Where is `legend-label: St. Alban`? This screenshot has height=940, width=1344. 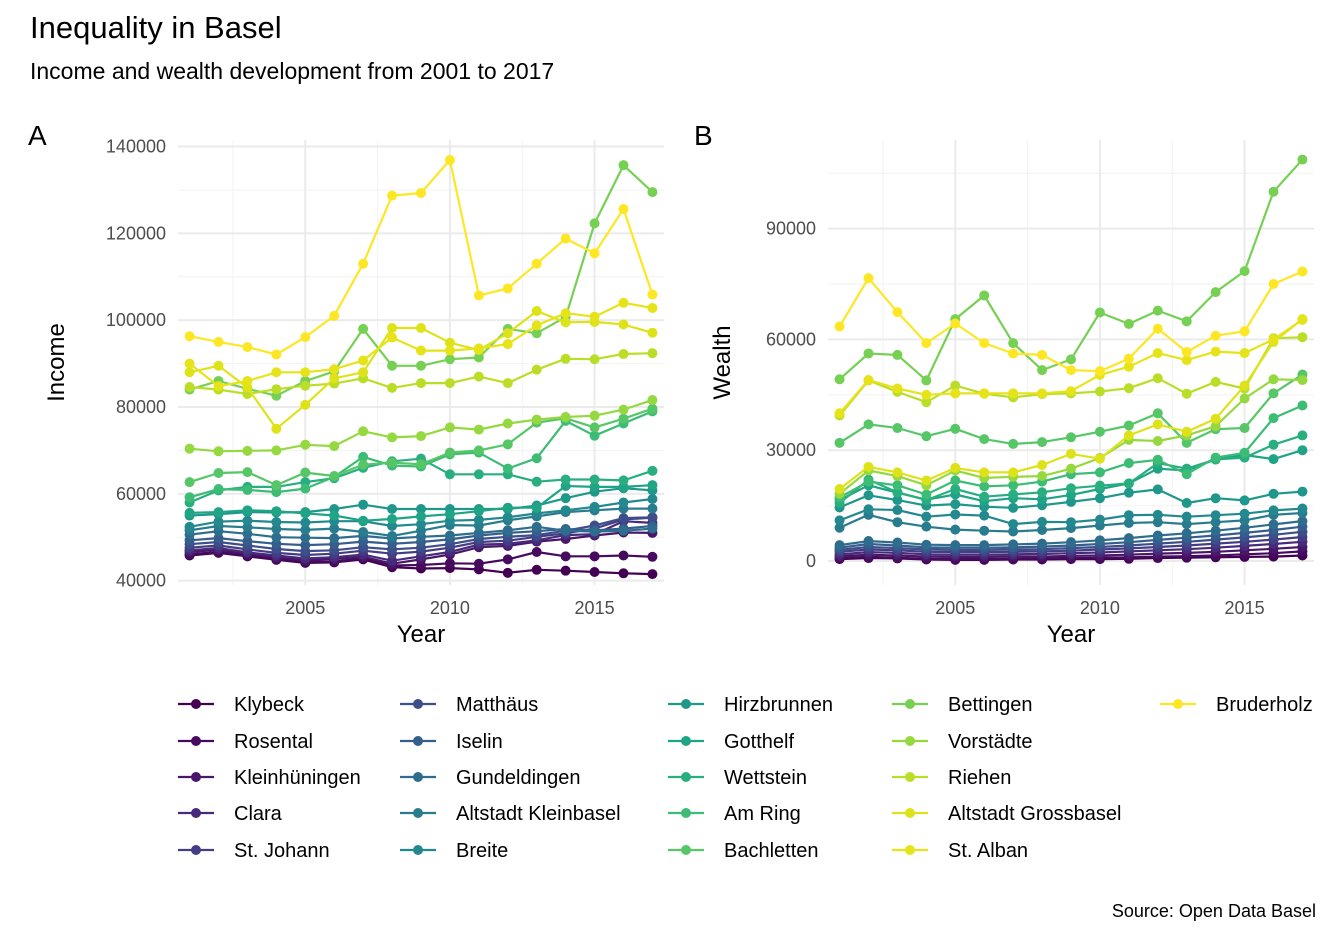
legend-label: St. Alban is located at coordinates (988, 851).